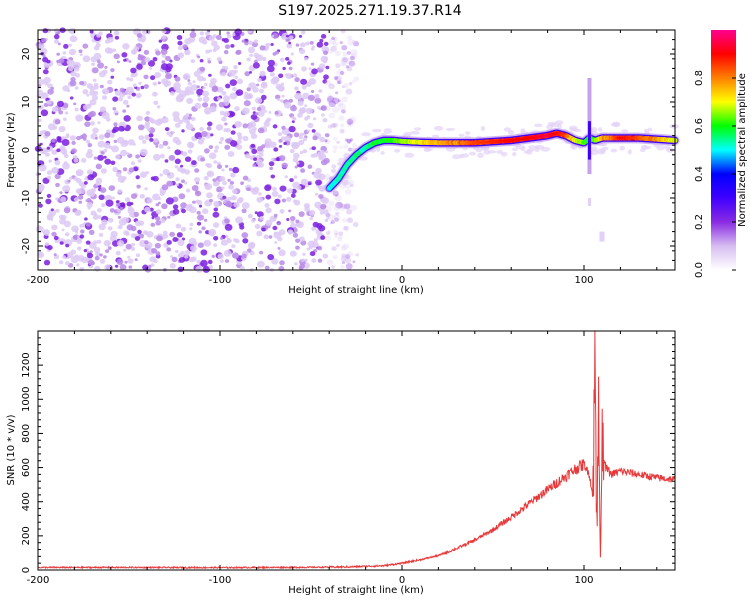 This screenshot has width=750, height=600. Describe the element at coordinates (26, 501) in the screenshot. I see `y-tick-label: 400` at that location.